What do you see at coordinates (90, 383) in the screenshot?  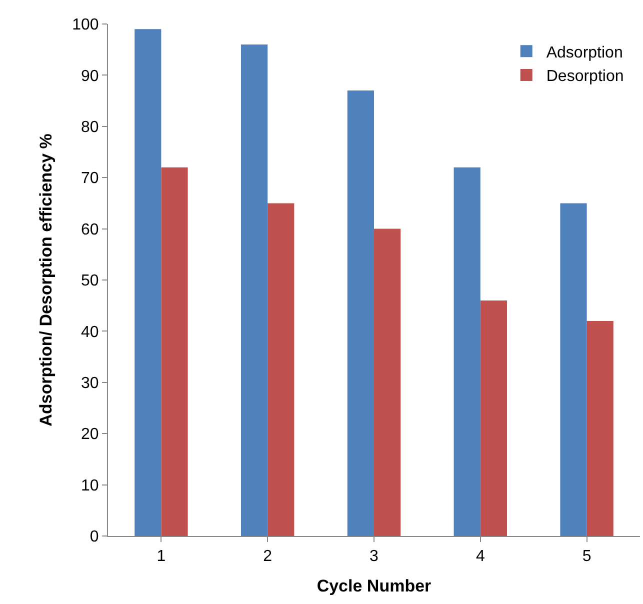 I see `y-tick-label: 30` at bounding box center [90, 383].